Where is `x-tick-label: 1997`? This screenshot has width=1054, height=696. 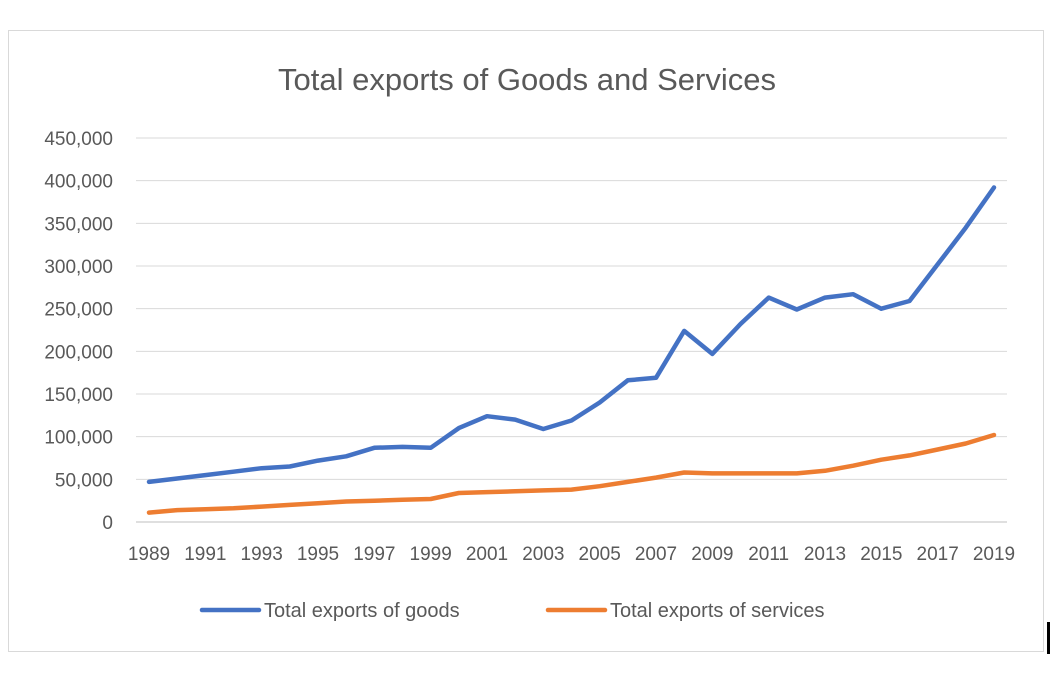 x-tick-label: 1997 is located at coordinates (374, 554).